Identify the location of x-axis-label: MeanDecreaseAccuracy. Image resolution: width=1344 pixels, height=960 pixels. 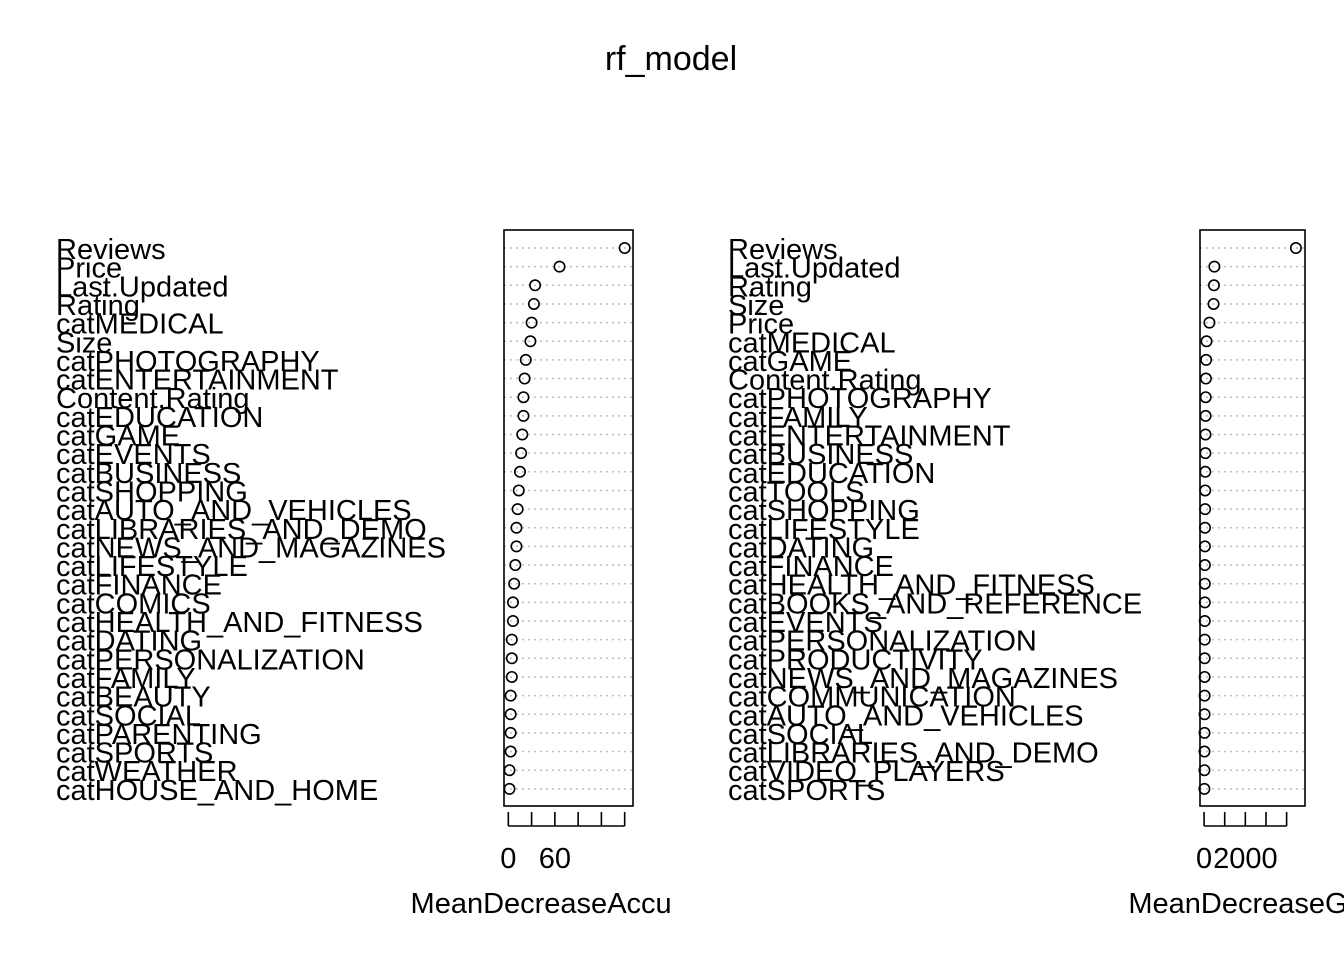
(569, 904).